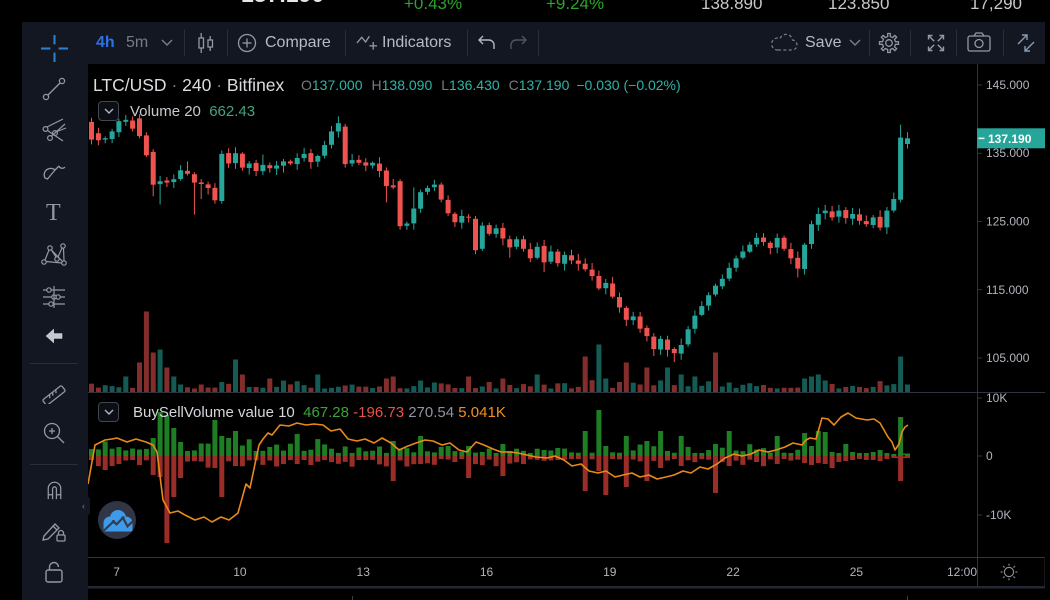 Image resolution: width=1050 pixels, height=600 pixels. I want to click on svg-text: 25, so click(857, 572).